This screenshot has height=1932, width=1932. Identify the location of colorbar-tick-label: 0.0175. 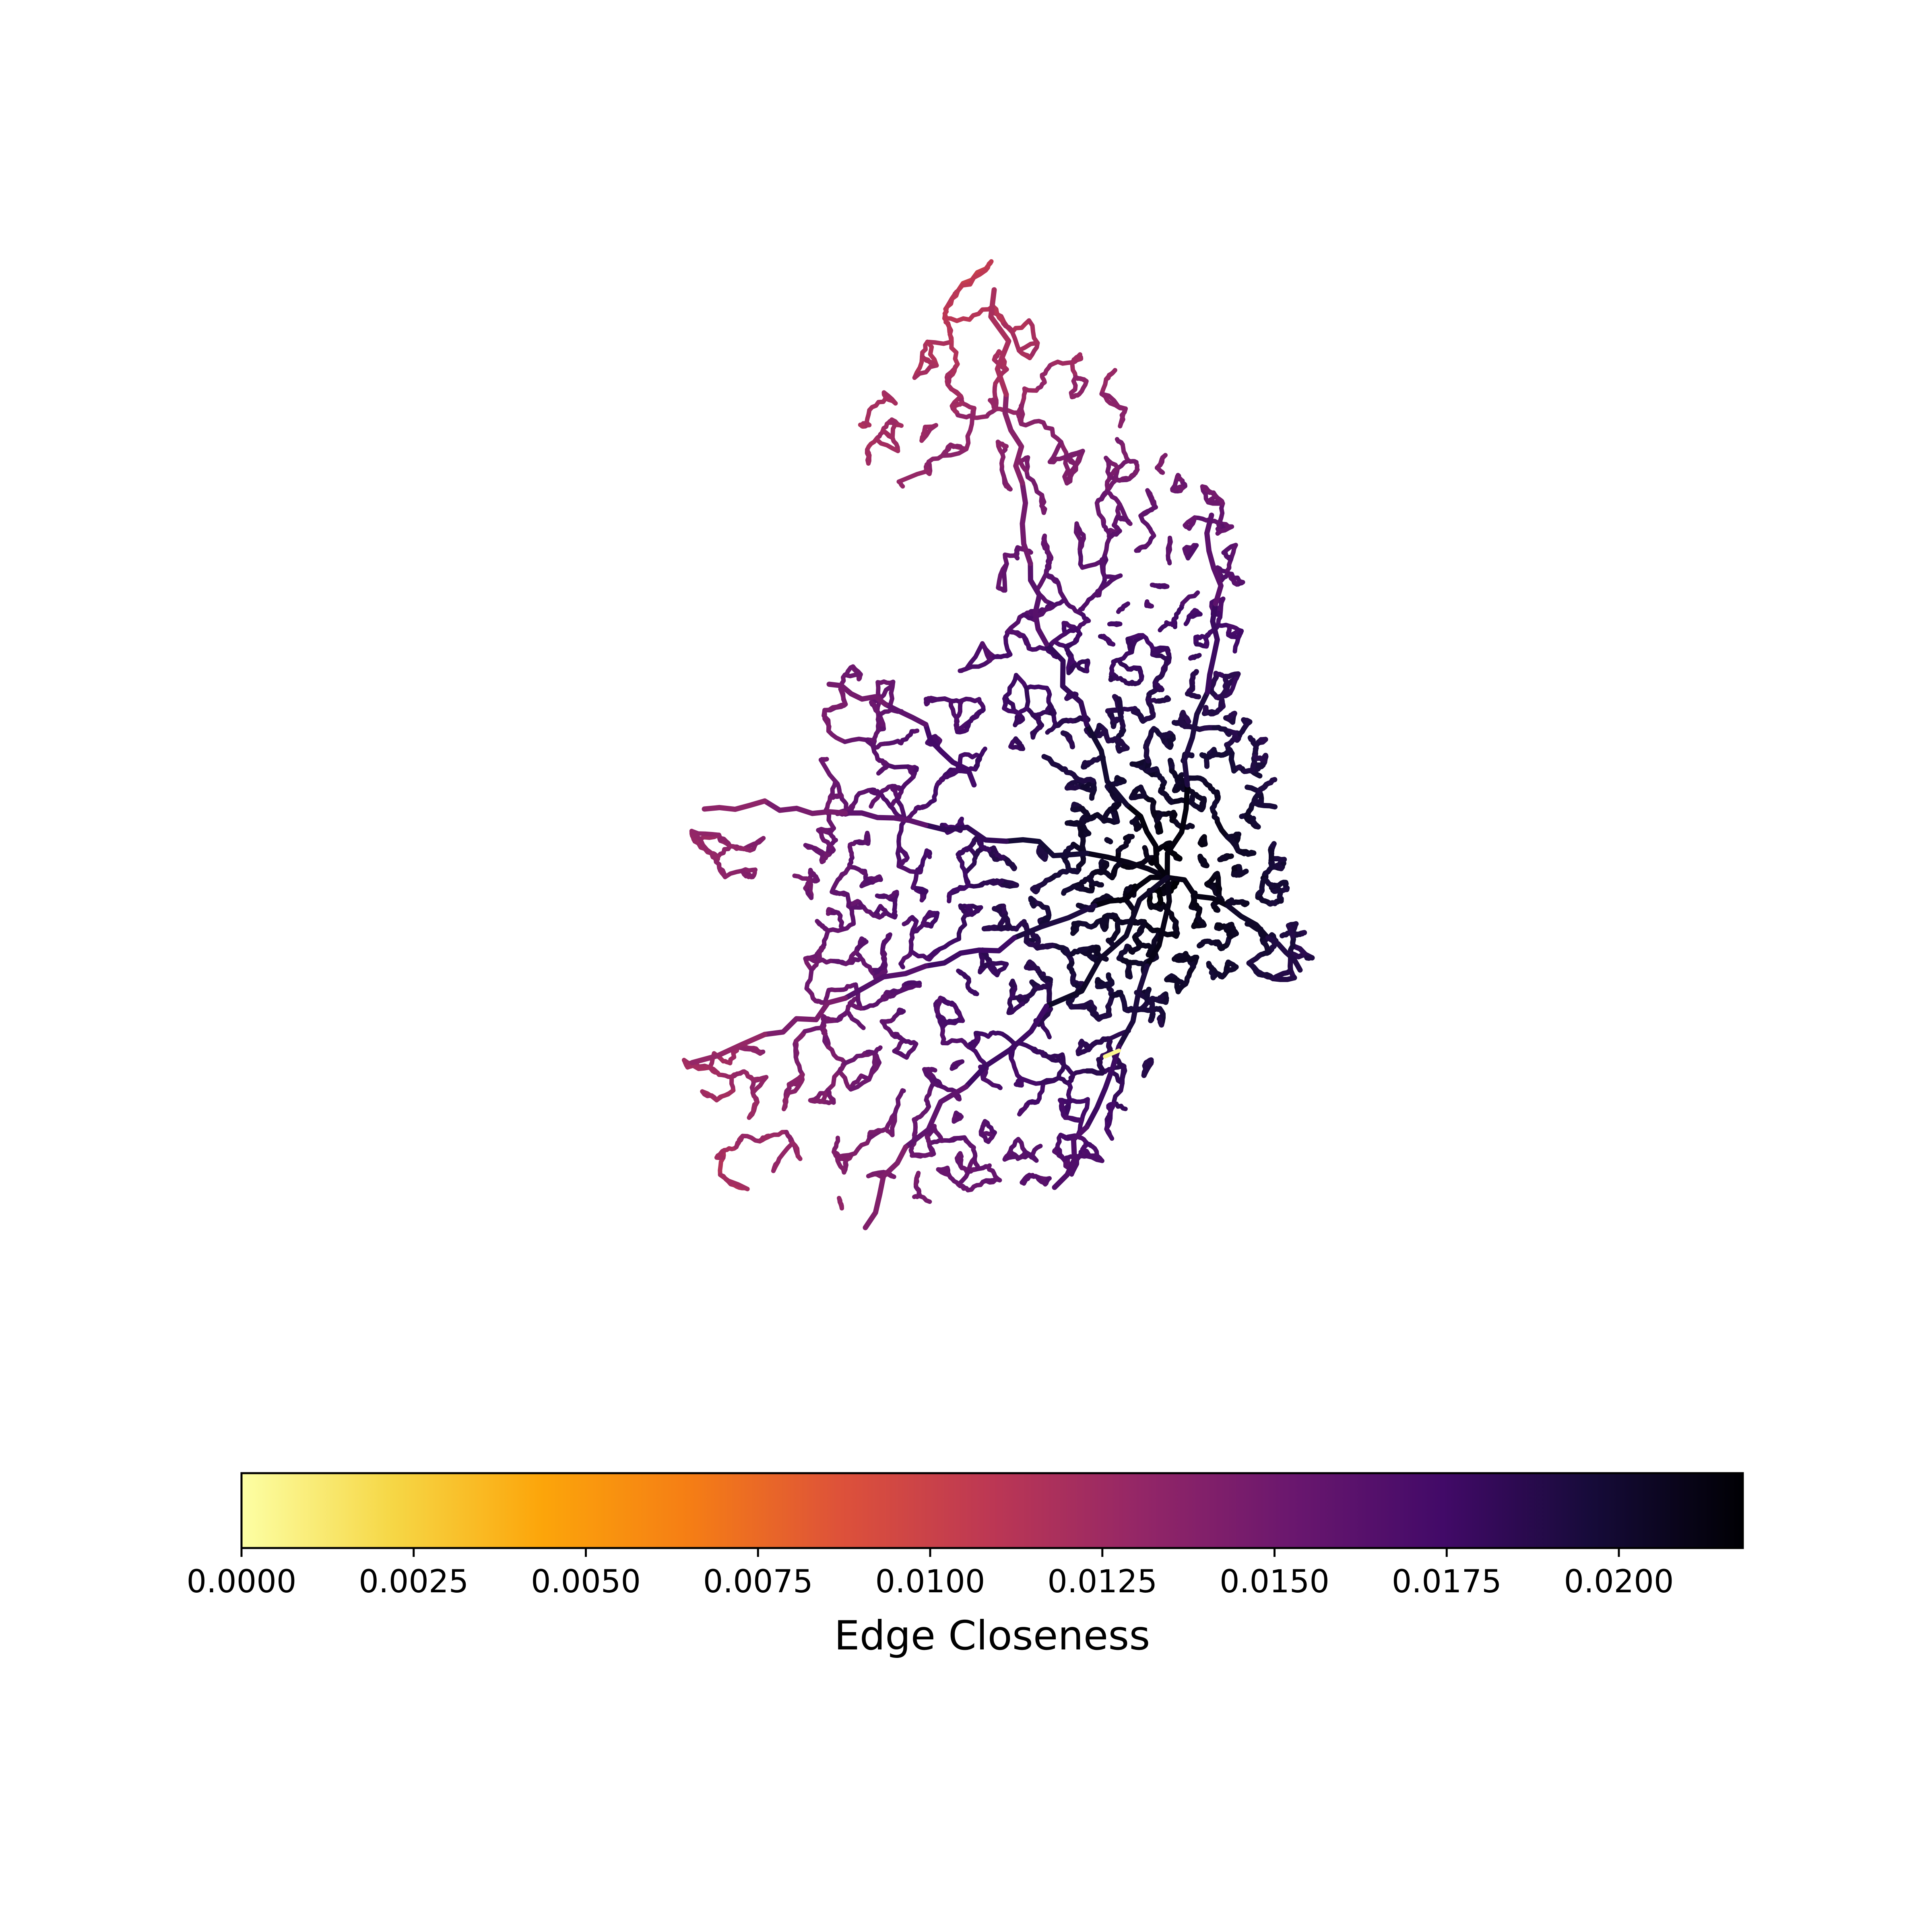
(1447, 1582).